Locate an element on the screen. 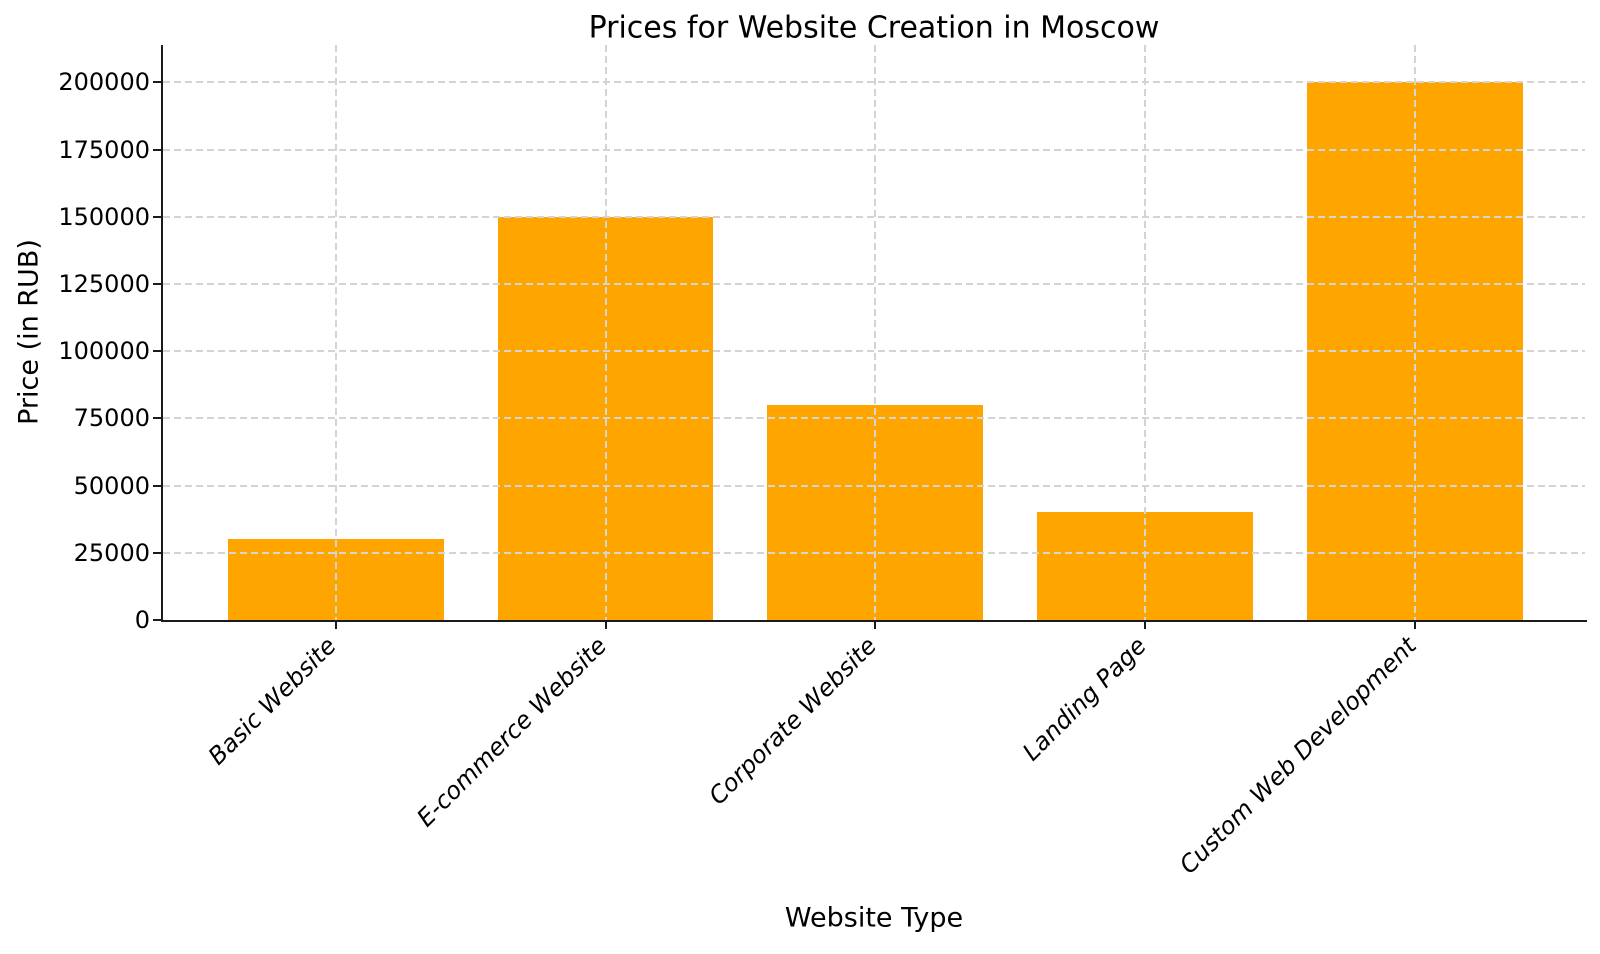 The width and height of the screenshot is (1600, 954). y-tick-label: 0 is located at coordinates (142, 620).